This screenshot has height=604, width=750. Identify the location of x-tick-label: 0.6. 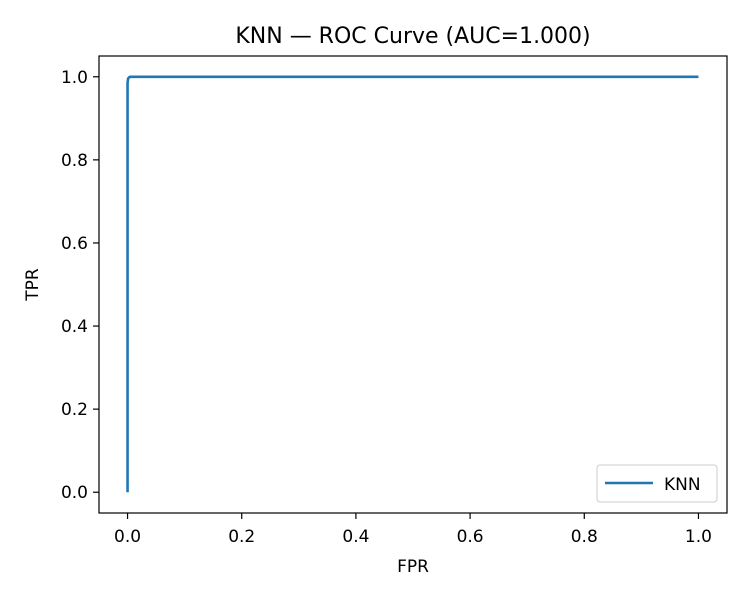
(470, 537).